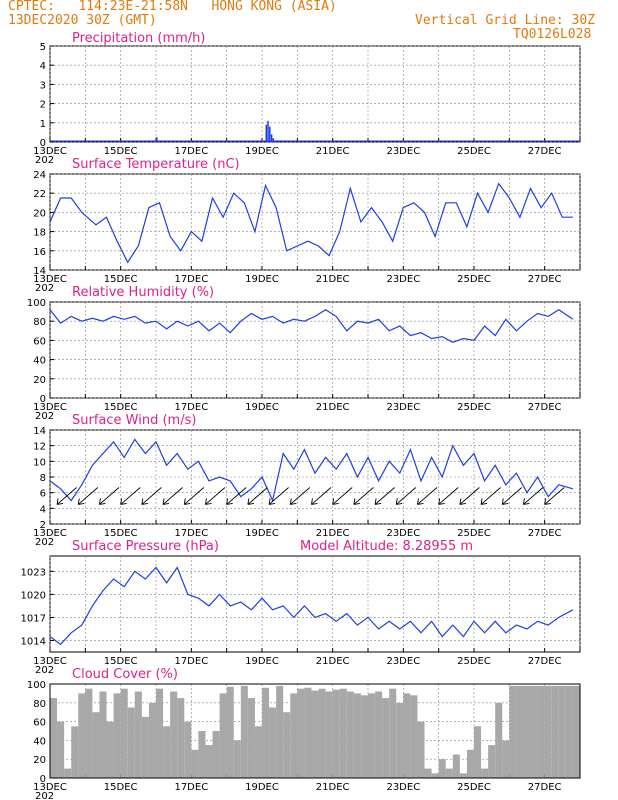 Image resolution: width=618 pixels, height=800 pixels. What do you see at coordinates (44, 542) in the screenshot?
I see `wind-year-stub: 202` at bounding box center [44, 542].